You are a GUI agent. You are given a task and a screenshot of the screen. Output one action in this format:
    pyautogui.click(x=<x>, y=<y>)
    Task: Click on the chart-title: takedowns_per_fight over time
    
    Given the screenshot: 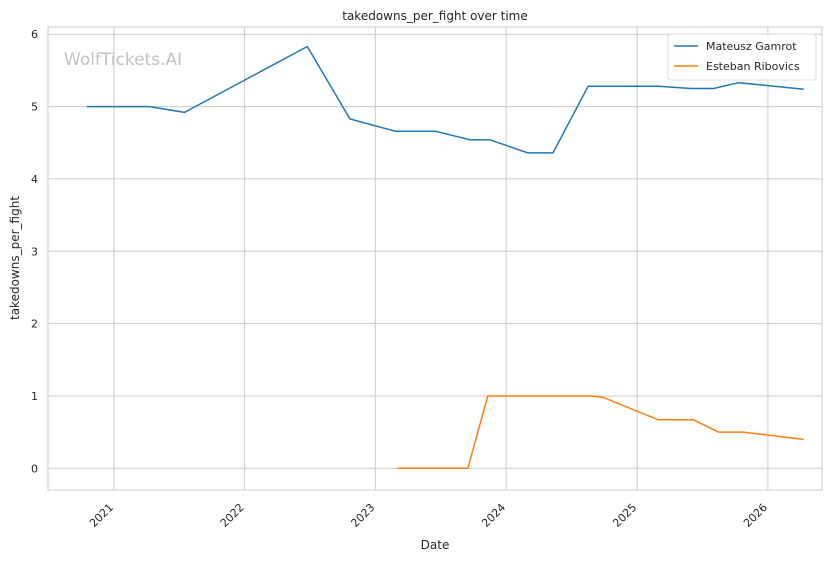 What is the action you would take?
    pyautogui.click(x=435, y=16)
    